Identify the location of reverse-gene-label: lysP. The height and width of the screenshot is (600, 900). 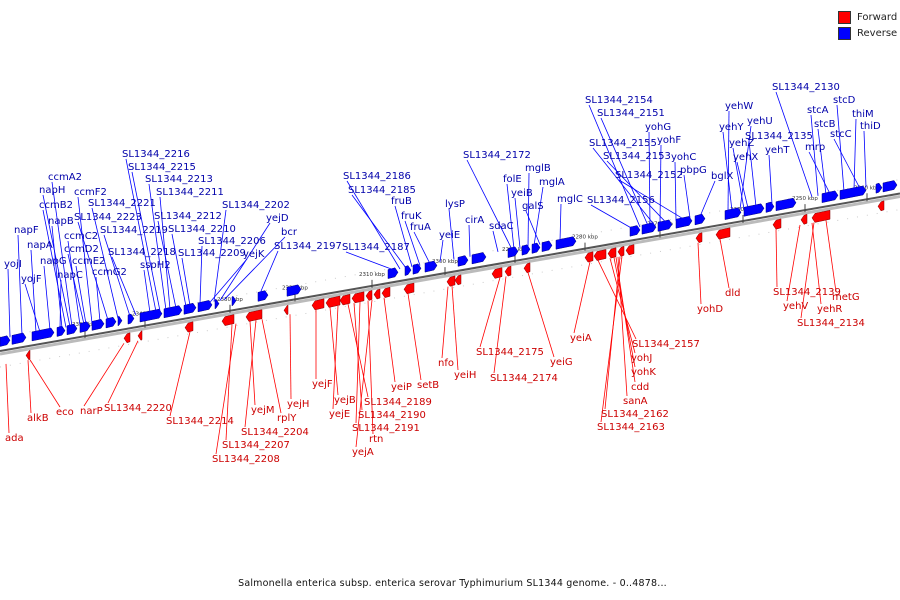
(455, 204).